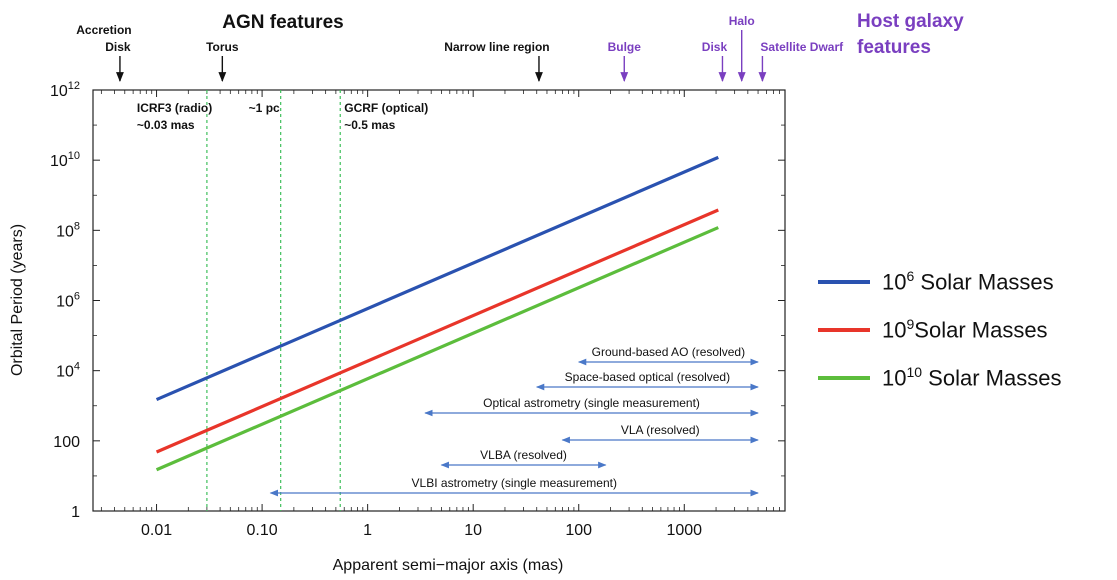  Describe the element at coordinates (74, 86) in the screenshot. I see `y-tick-label-exponent: 12` at that location.